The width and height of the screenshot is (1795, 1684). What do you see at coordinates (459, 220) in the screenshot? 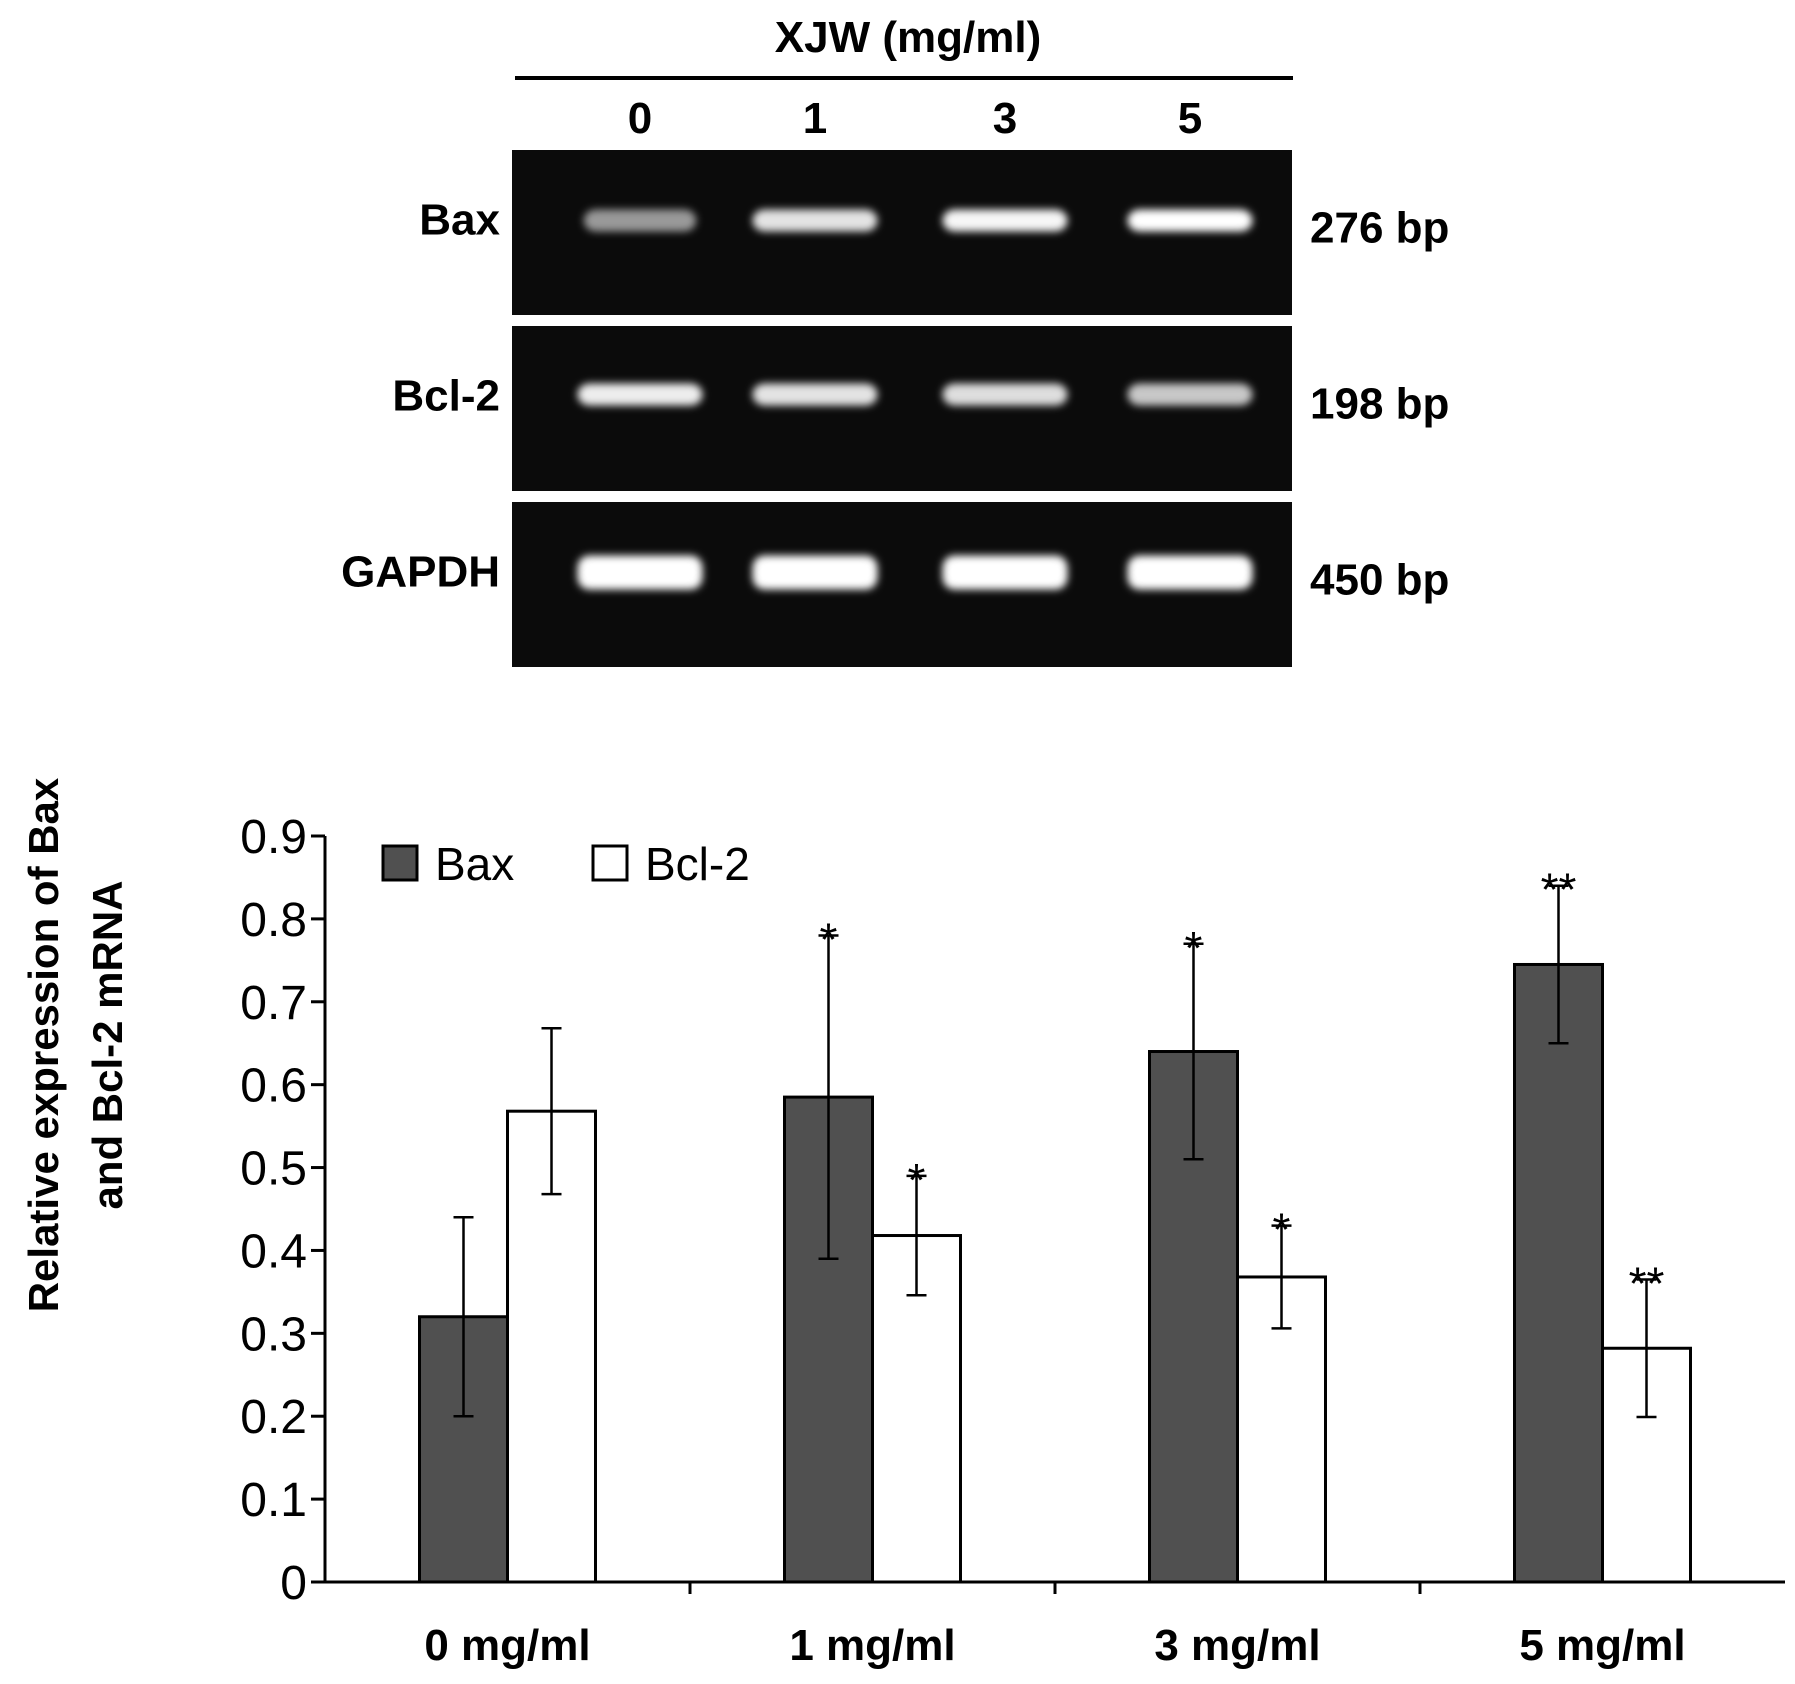
I see `gel-row-label: Bax` at bounding box center [459, 220].